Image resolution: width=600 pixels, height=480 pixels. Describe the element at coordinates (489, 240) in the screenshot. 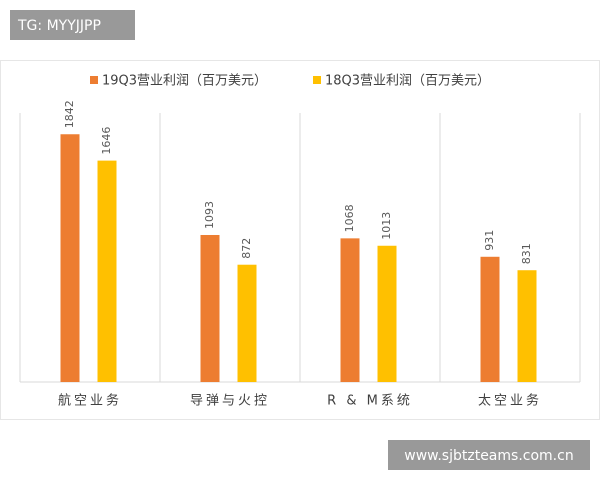

I see `value-label: 931` at that location.